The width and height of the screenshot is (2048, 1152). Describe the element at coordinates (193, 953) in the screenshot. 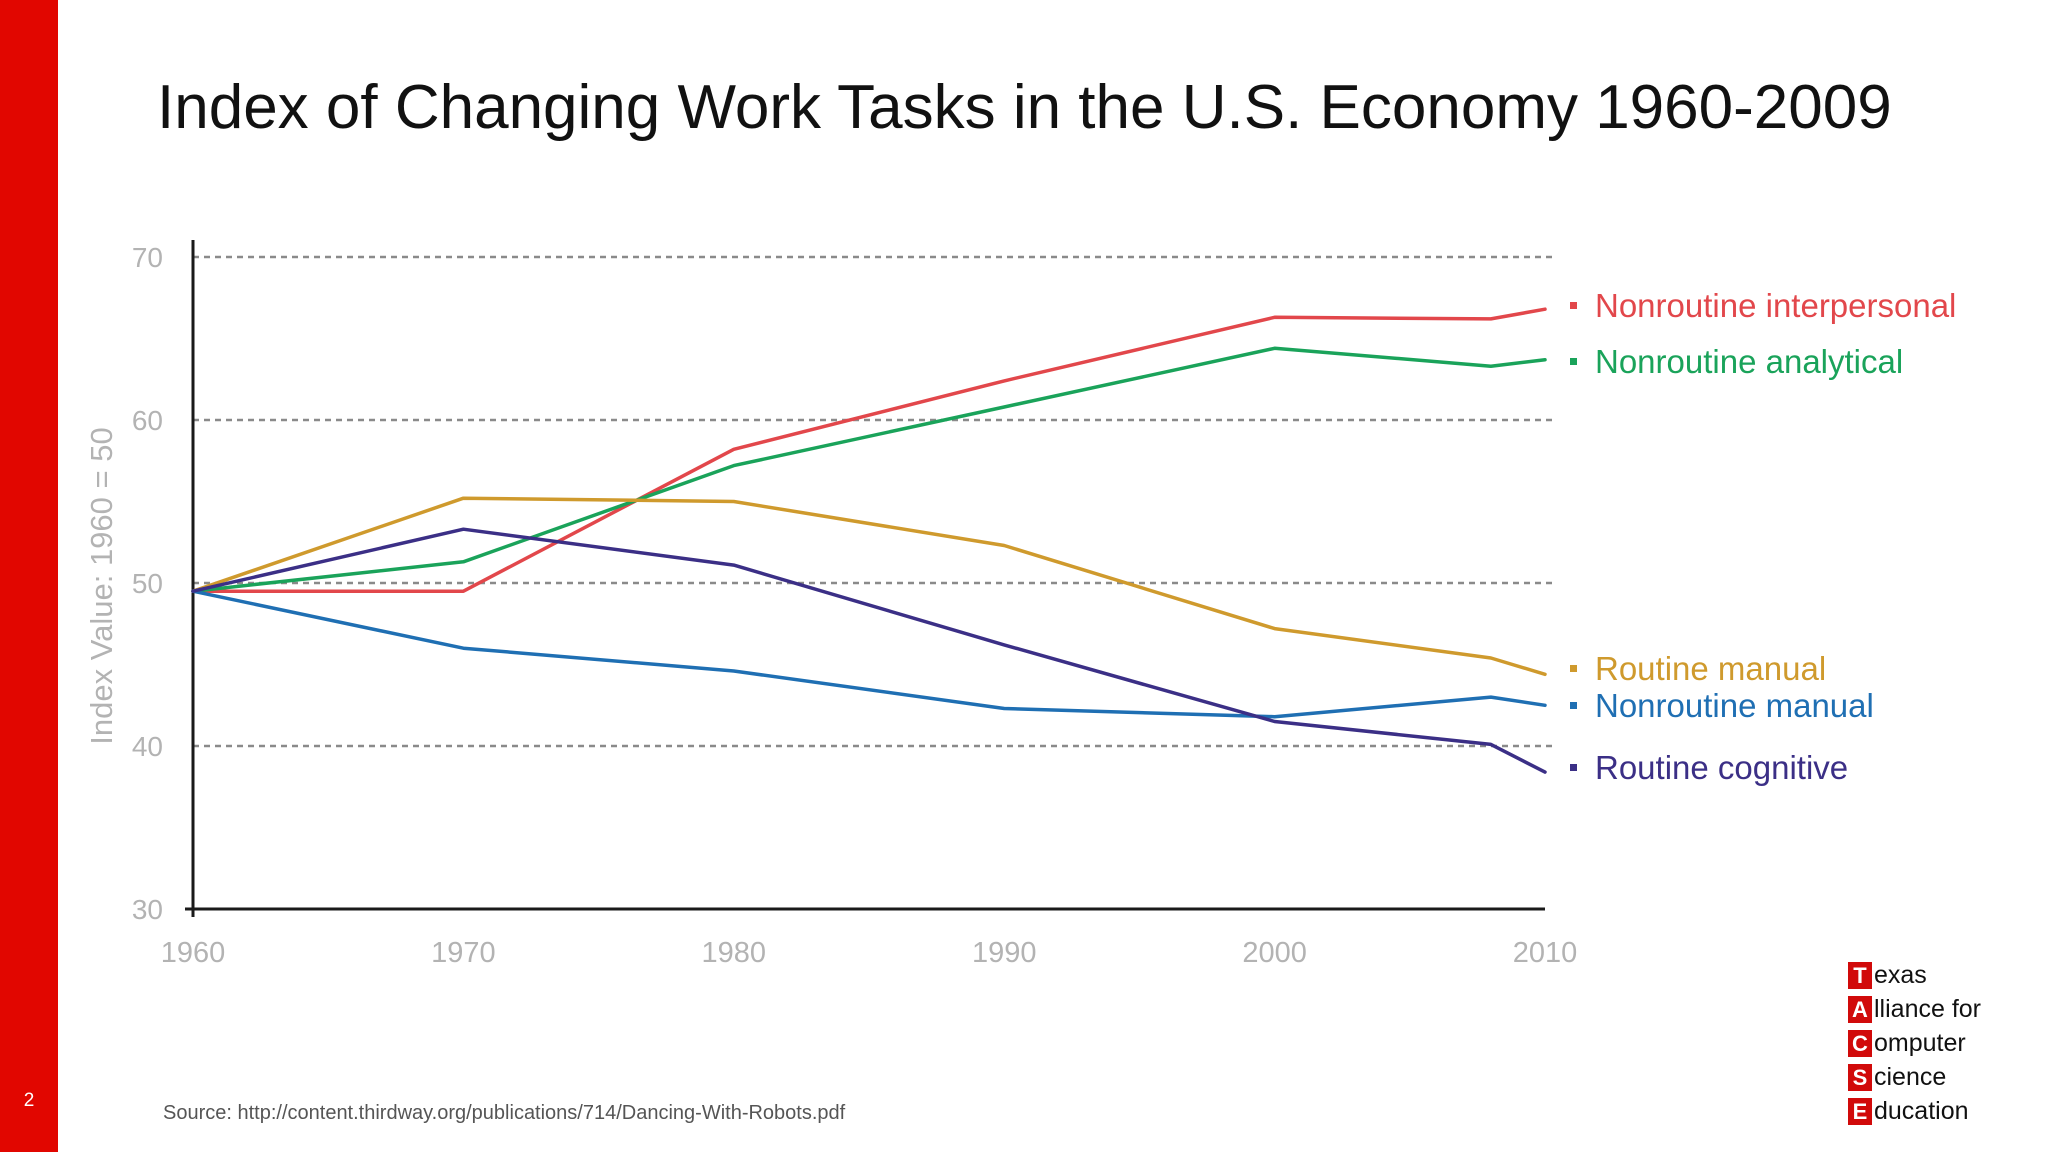

I see `x-tick-label: 1960` at that location.